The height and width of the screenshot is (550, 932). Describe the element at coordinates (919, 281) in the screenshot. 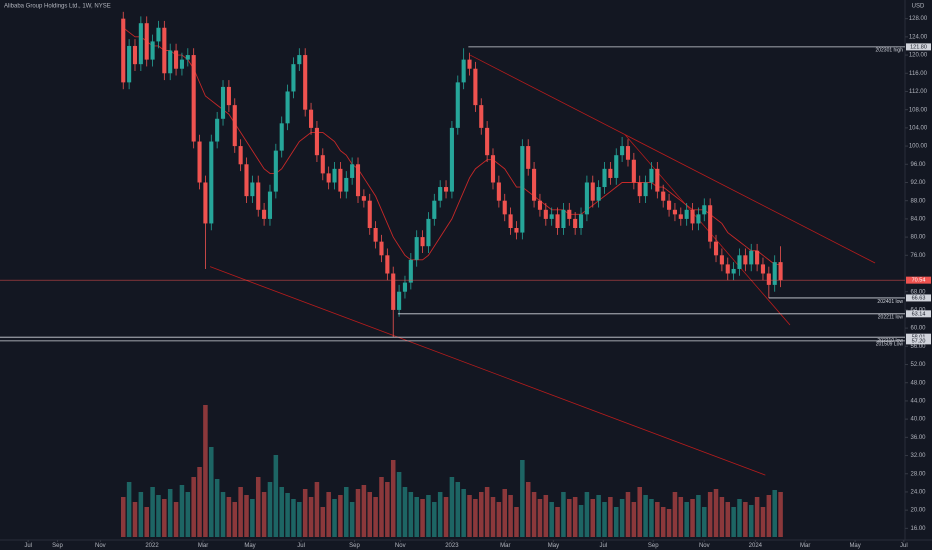

I see `last-price-tag: 70.54` at that location.